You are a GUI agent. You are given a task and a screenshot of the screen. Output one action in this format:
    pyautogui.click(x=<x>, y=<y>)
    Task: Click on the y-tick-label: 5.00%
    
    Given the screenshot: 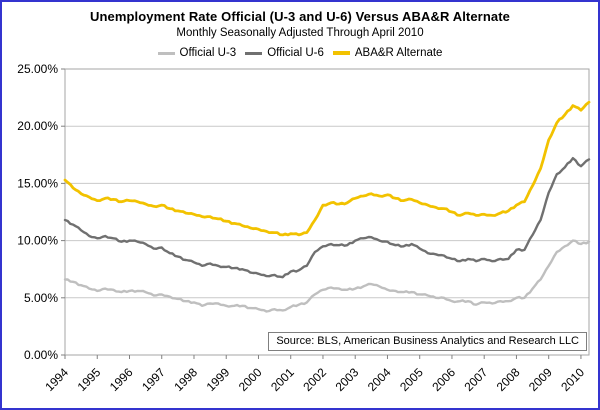 What is the action you would take?
    pyautogui.click(x=41, y=298)
    